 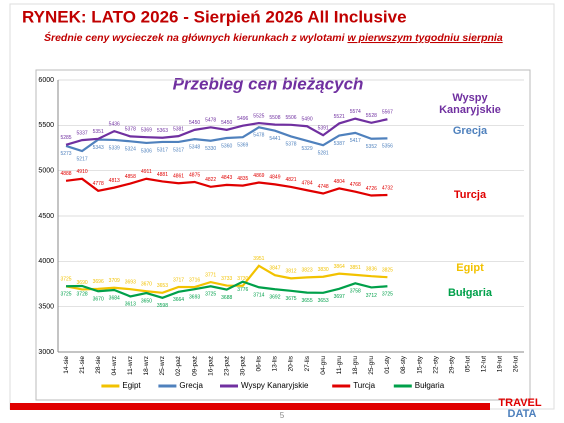 What do you see at coordinates (307, 301) in the screenshot?
I see `data-label: 3655` at bounding box center [307, 301].